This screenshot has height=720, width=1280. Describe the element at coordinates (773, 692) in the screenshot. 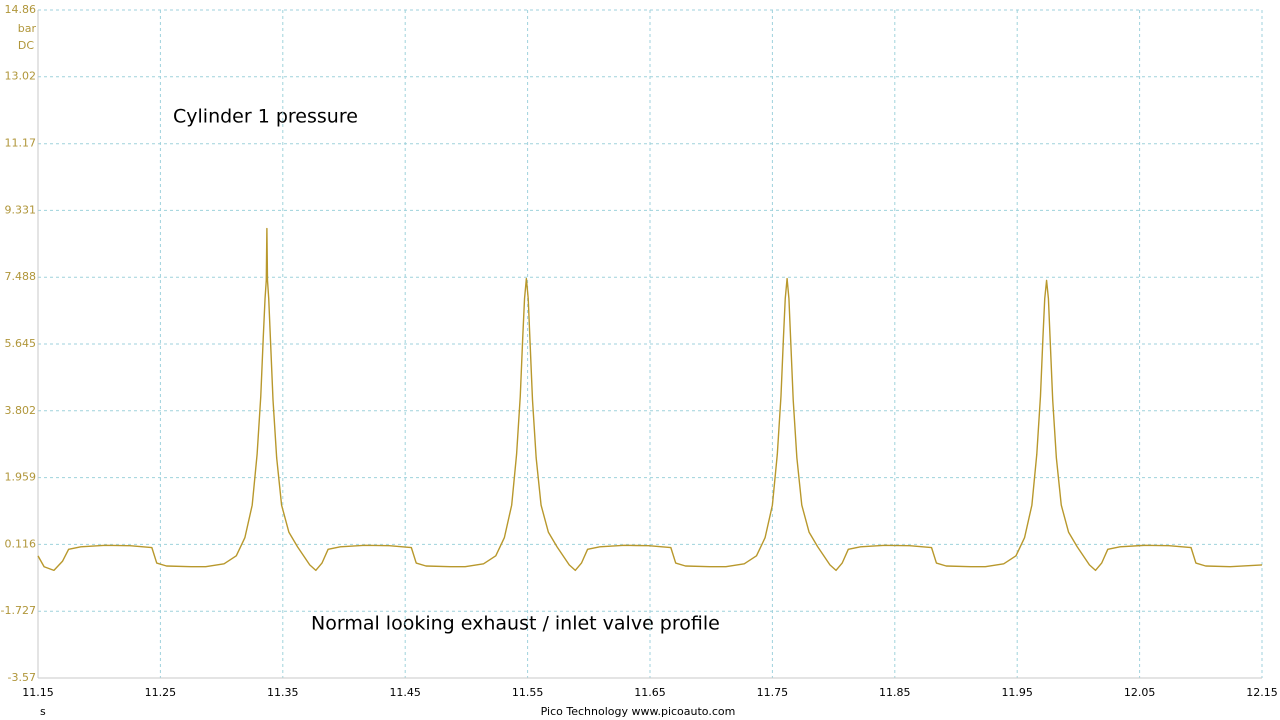

I see `x-tick-label: 11.75` at that location.